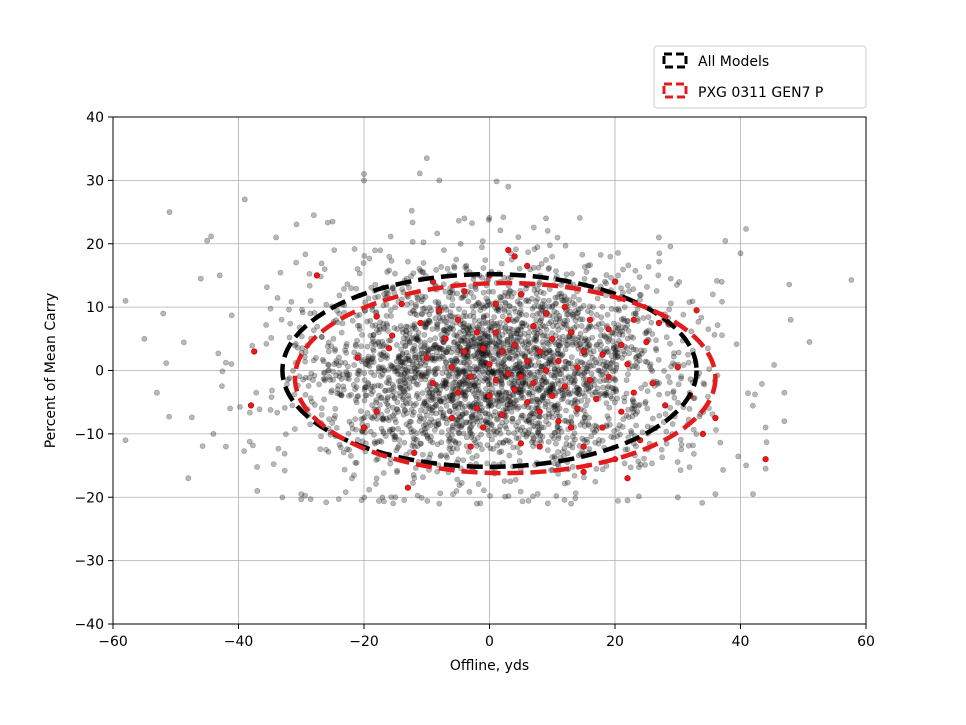 Image resolution: width=966 pixels, height=725 pixels. Describe the element at coordinates (99, 372) in the screenshot. I see `y-tick-label: 0` at that location.